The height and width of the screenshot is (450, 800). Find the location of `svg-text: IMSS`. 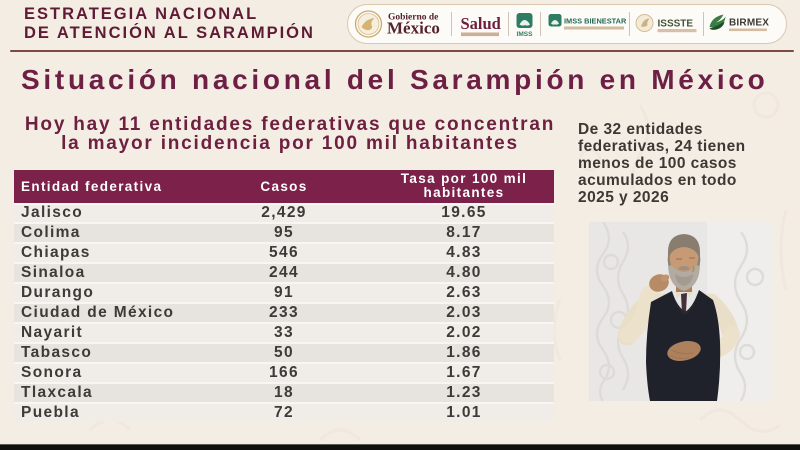

svg-text: IMSS is located at coordinates (525, 34).